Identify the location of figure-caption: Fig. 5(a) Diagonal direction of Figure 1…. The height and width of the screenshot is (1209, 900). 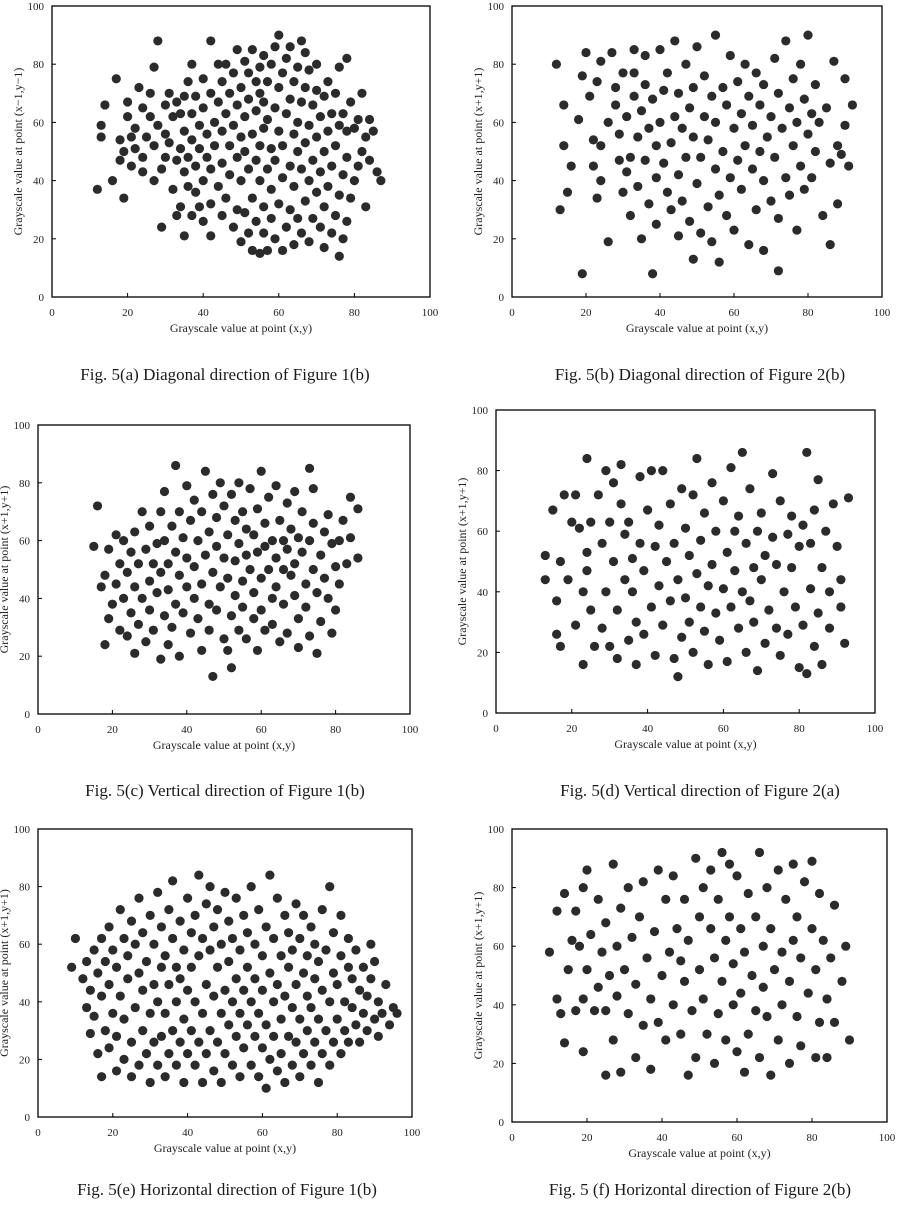
(224, 374).